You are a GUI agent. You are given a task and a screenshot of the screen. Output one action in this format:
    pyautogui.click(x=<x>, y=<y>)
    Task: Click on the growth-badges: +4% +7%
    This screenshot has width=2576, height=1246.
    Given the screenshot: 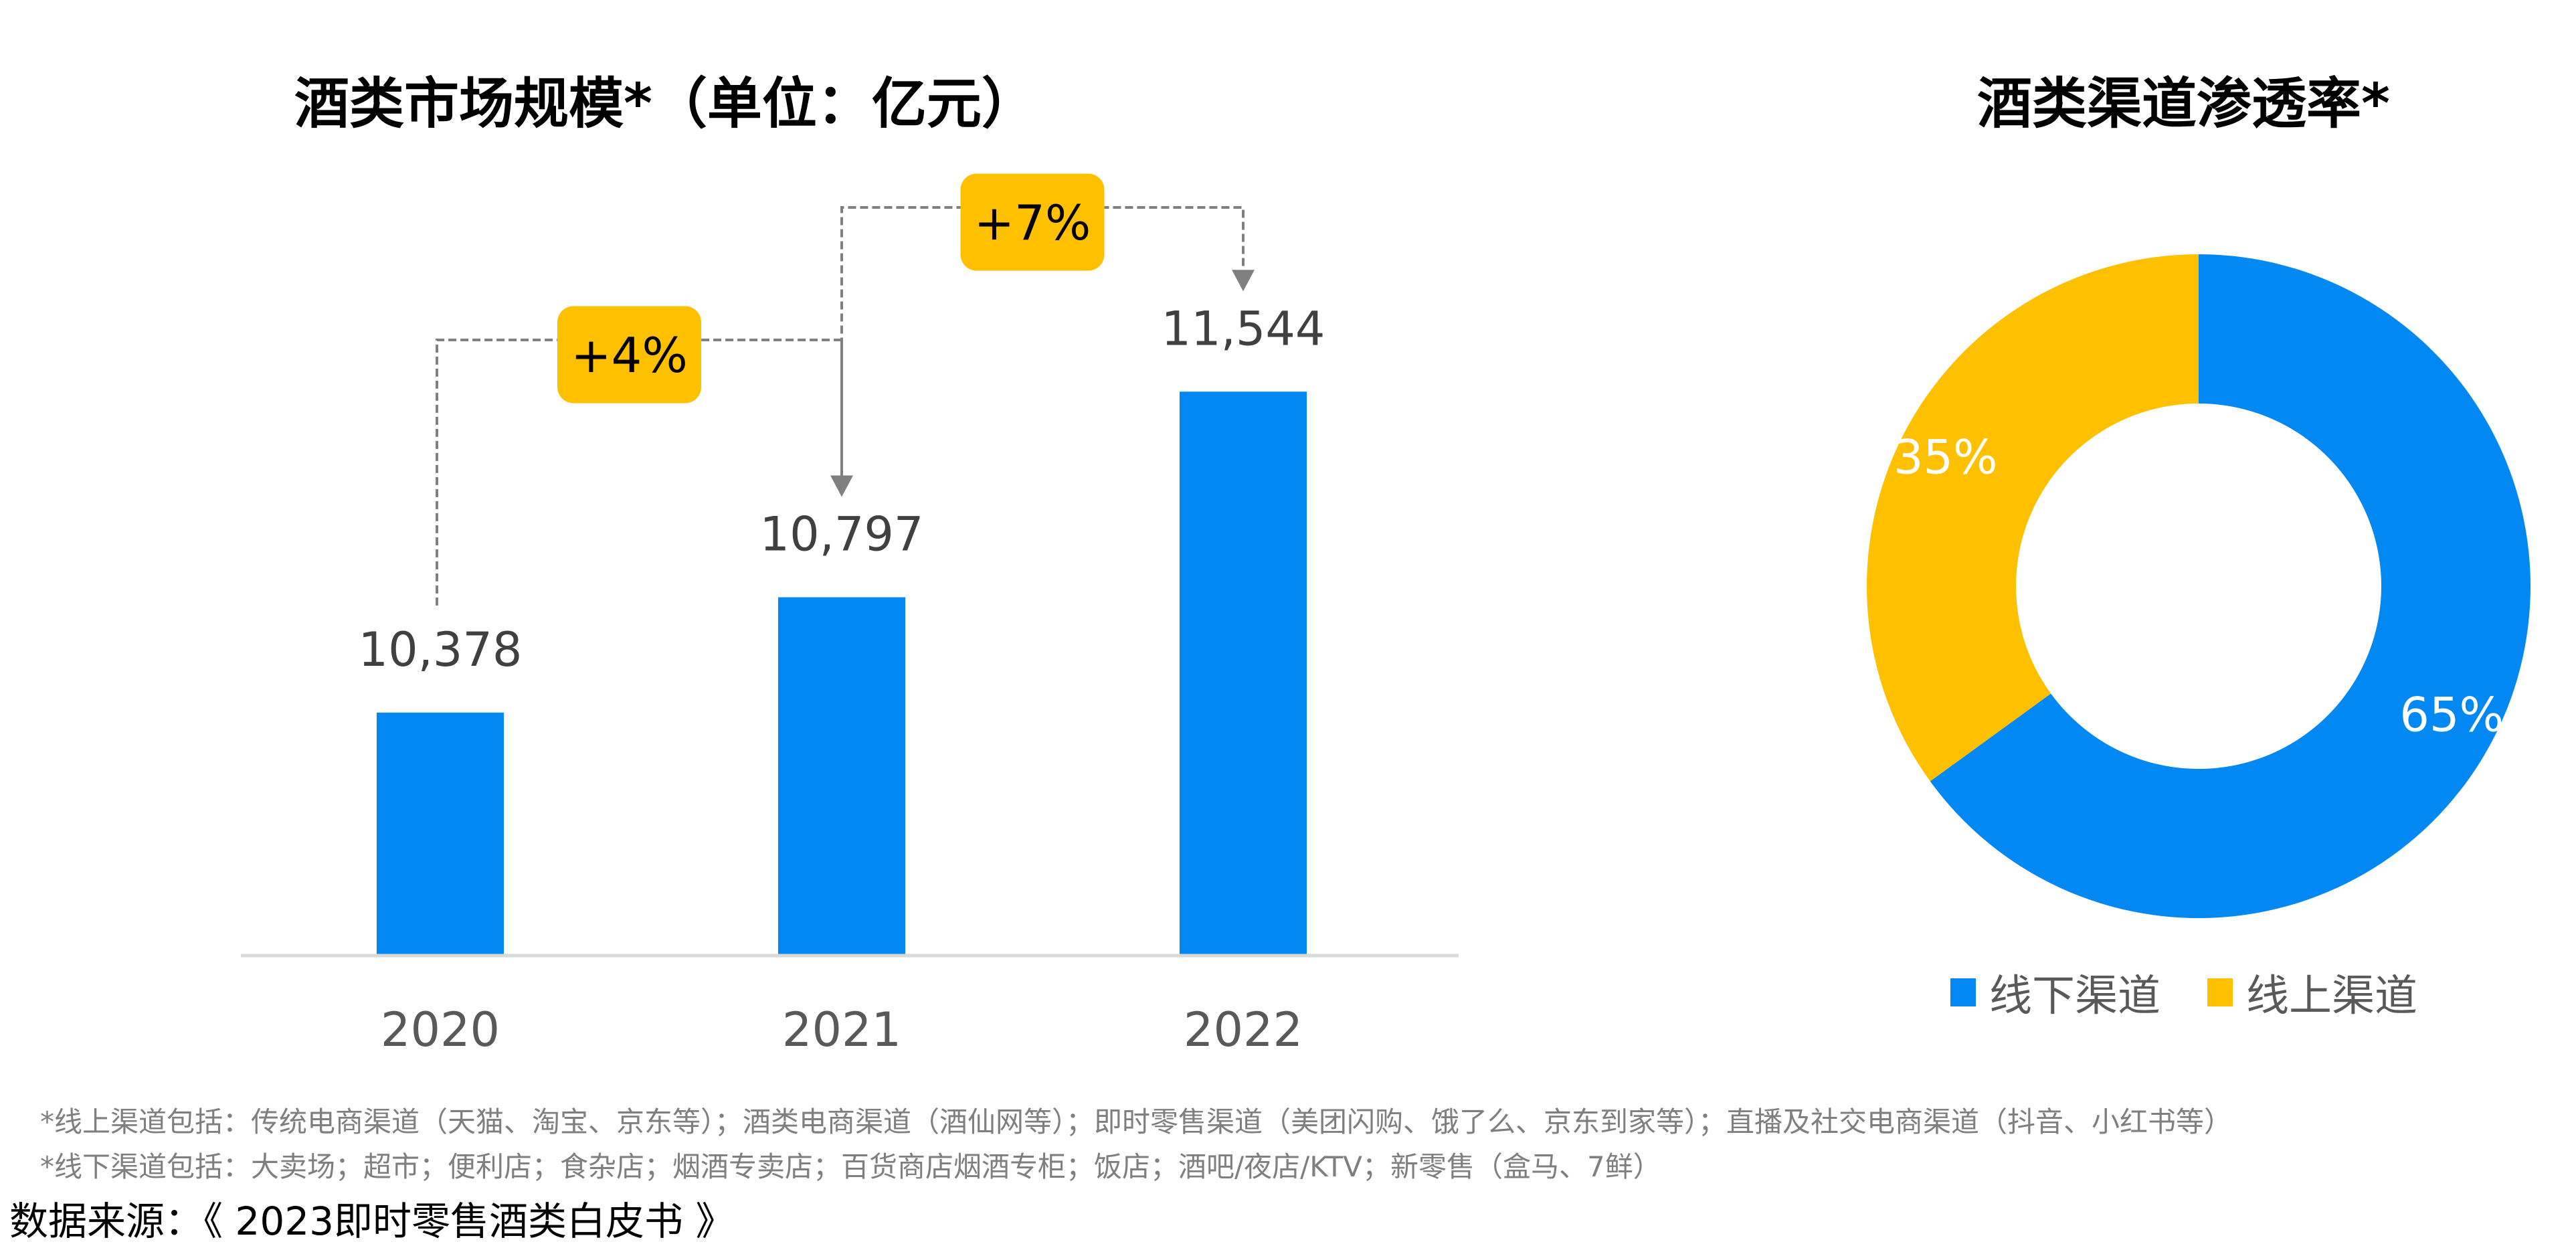 What is the action you would take?
    pyautogui.click(x=831, y=288)
    